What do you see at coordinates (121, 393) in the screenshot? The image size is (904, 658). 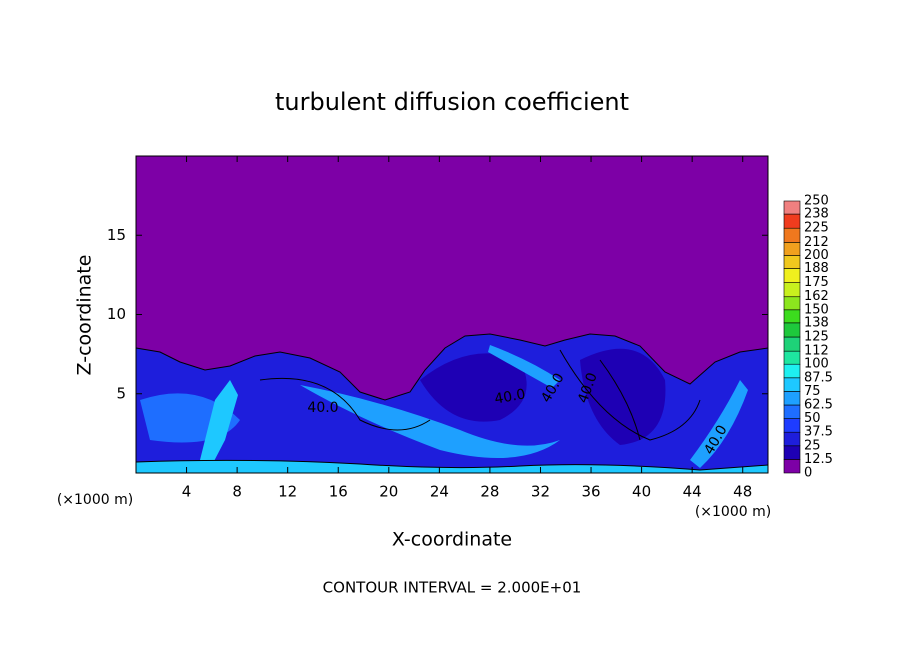 I see `y-tick-label: 5` at bounding box center [121, 393].